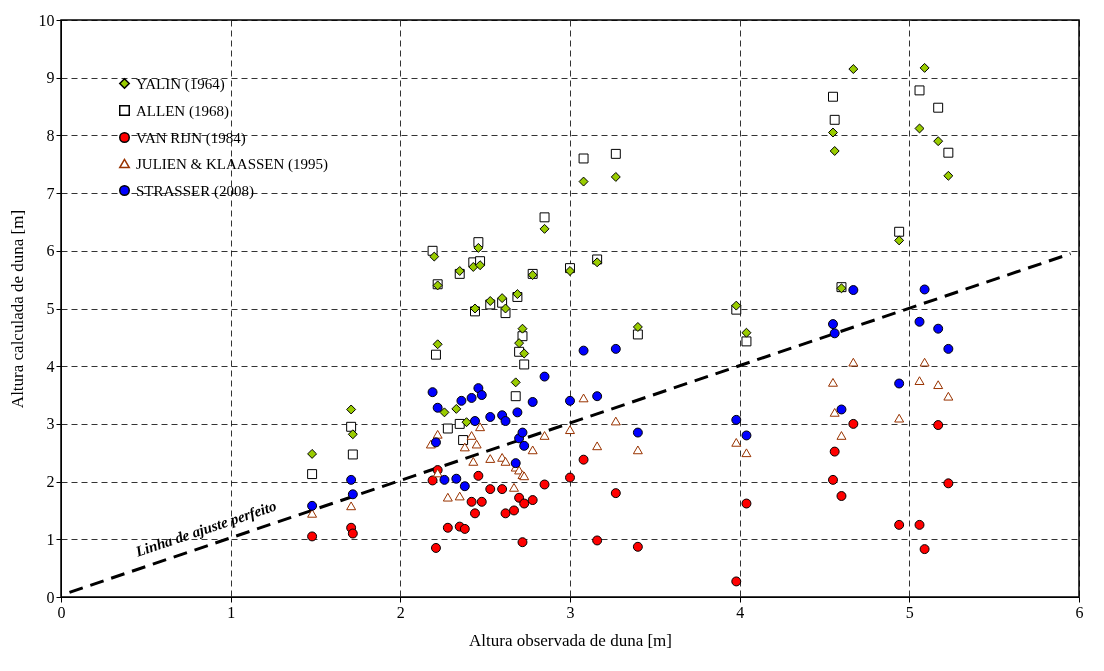 This screenshot has height=671, width=1104. Describe the element at coordinates (570, 640) in the screenshot. I see `x-axis-title: Altura observada de duna [m]` at that location.